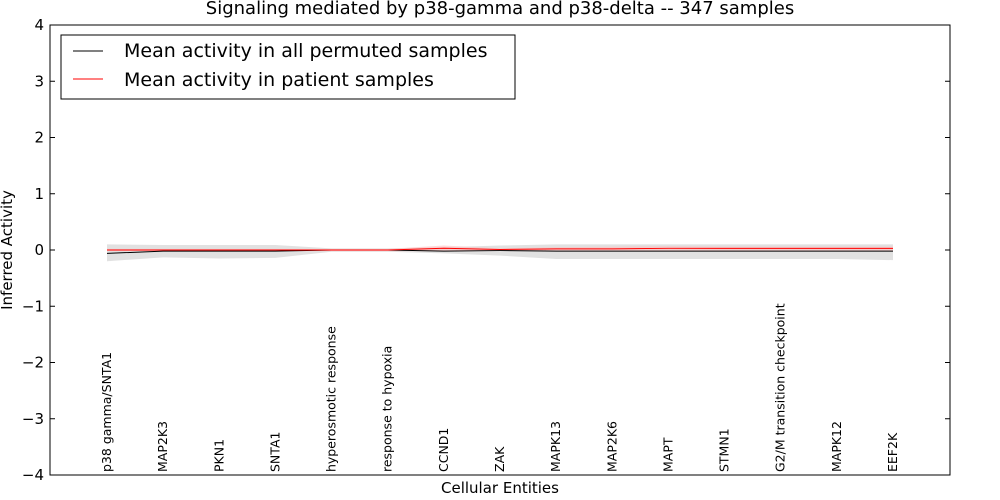  I want to click on y-tick-label: −1, so click(33, 306).